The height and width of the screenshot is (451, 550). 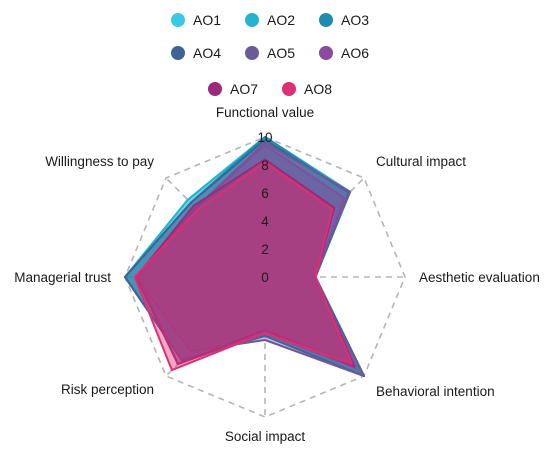 What do you see at coordinates (421, 161) in the screenshot?
I see `axis-label: Cultural impact` at bounding box center [421, 161].